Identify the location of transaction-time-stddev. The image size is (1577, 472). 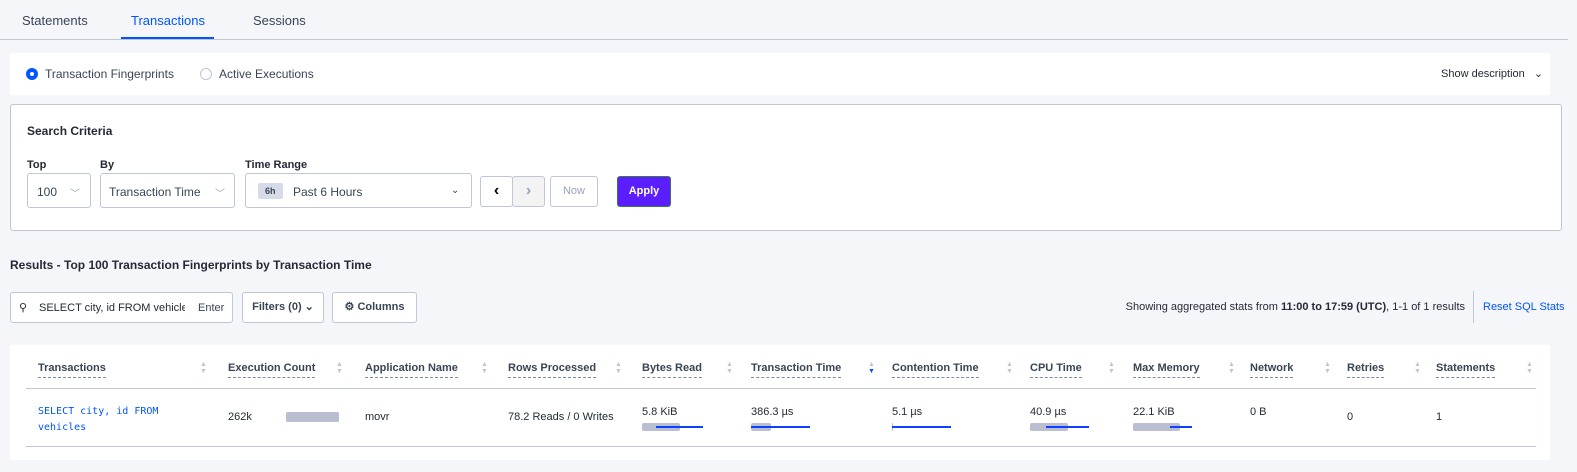
(780, 427).